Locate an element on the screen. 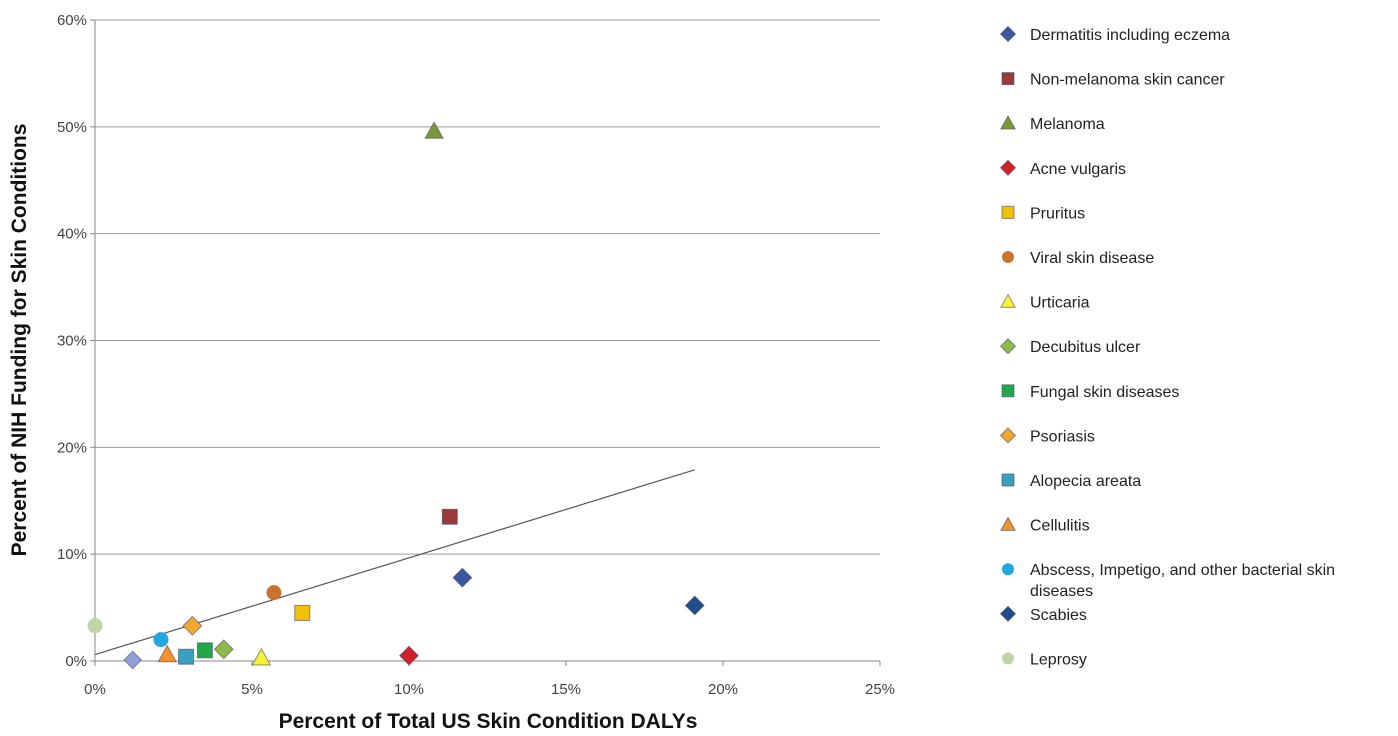 Image resolution: width=1398 pixels, height=736 pixels. legend-label: Scabies is located at coordinates (1058, 615).